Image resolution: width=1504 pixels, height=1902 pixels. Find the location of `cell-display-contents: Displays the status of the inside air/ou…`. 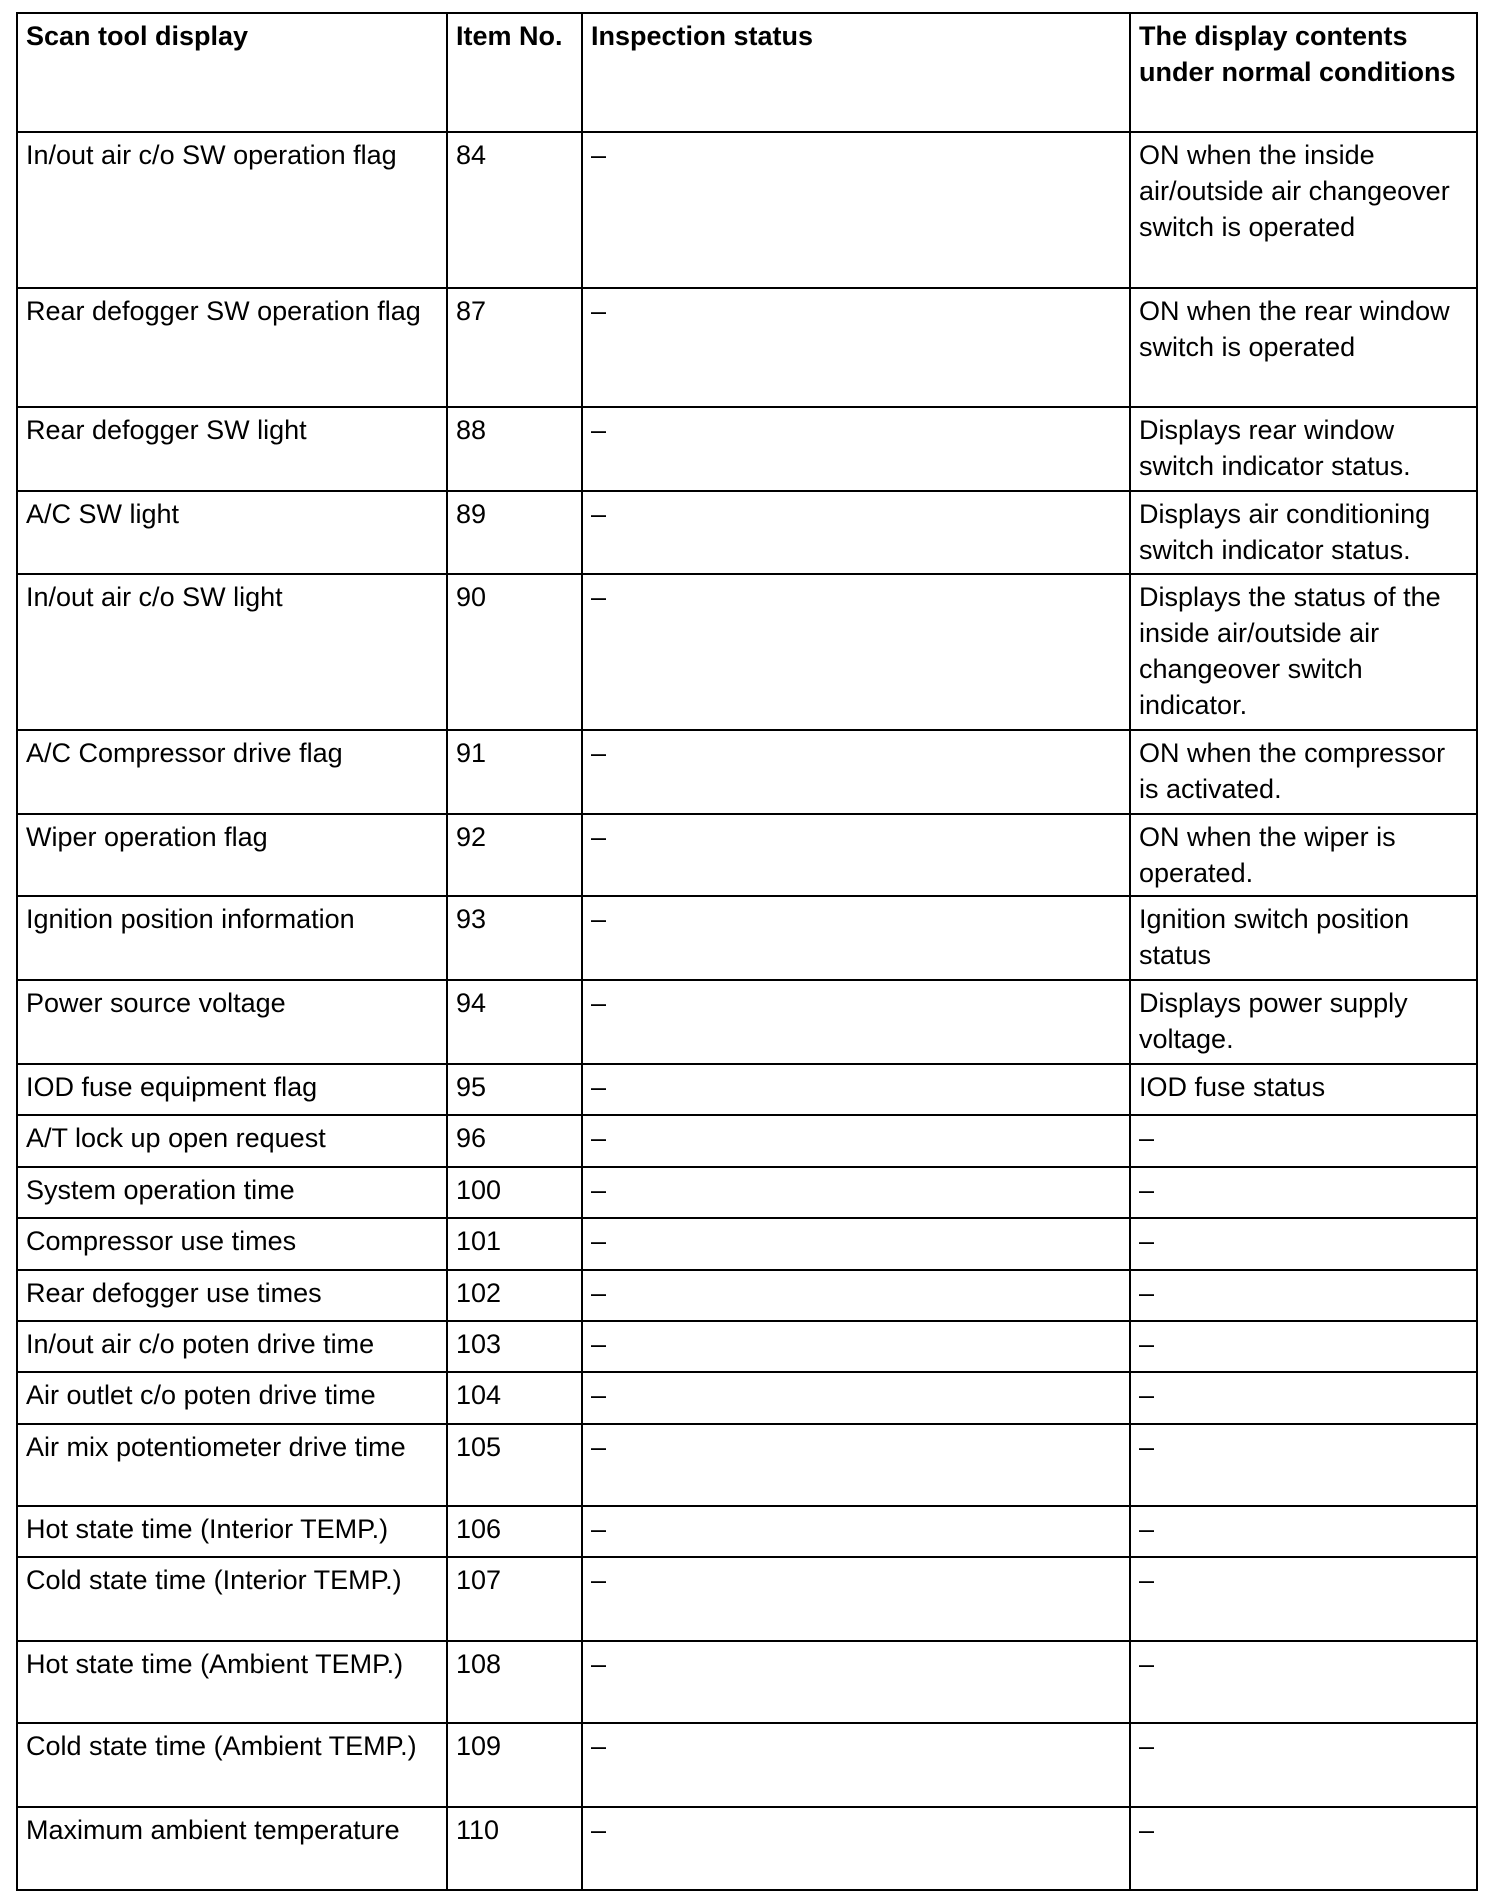

cell-display-contents: Displays the status of the inside air/ou… is located at coordinates (1303, 652).